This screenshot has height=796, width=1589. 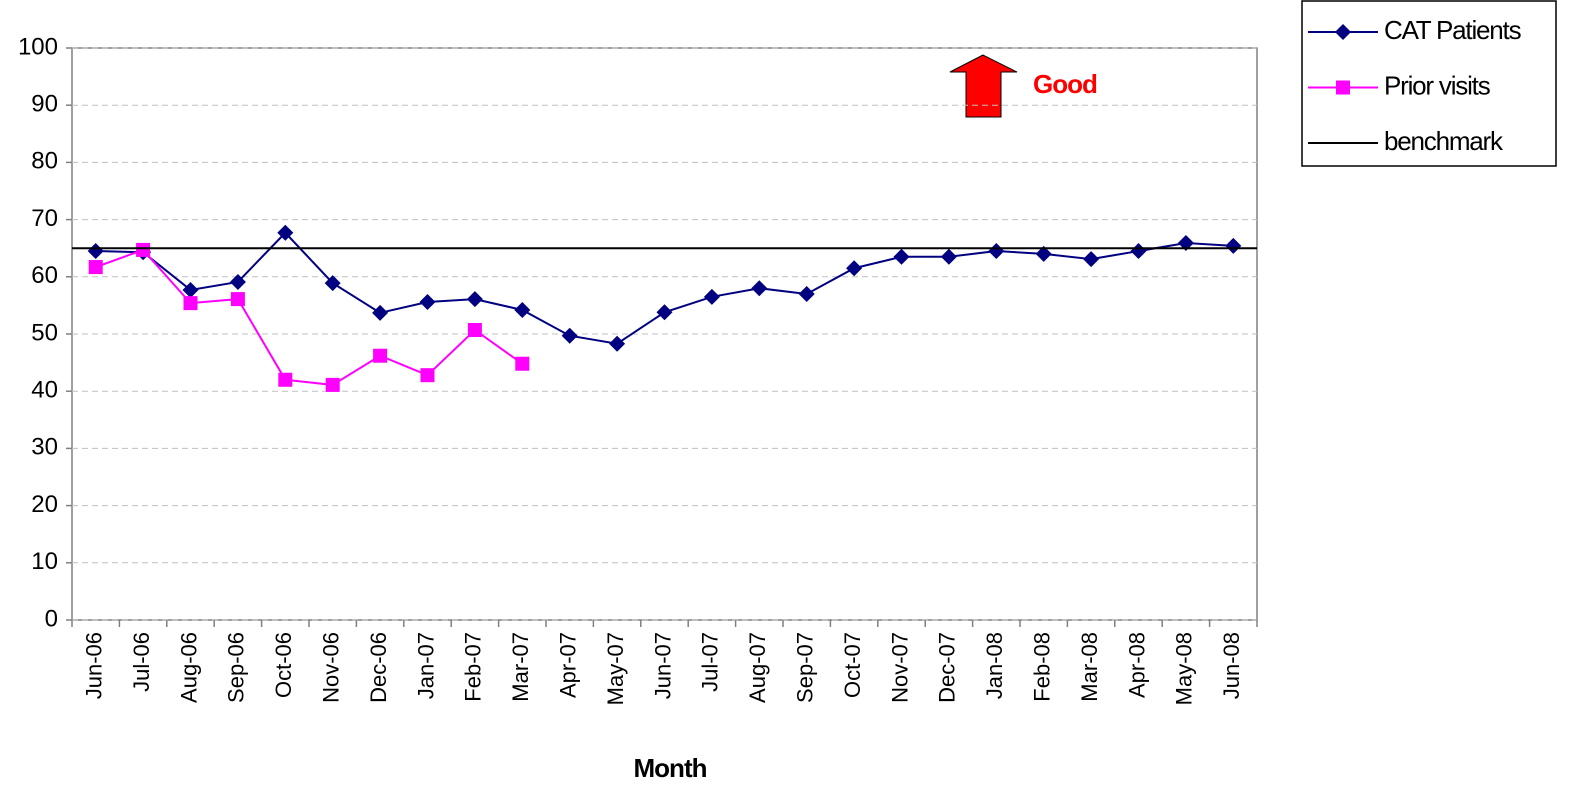 I want to click on x-tick-label: Dec-06, so click(x=378, y=667).